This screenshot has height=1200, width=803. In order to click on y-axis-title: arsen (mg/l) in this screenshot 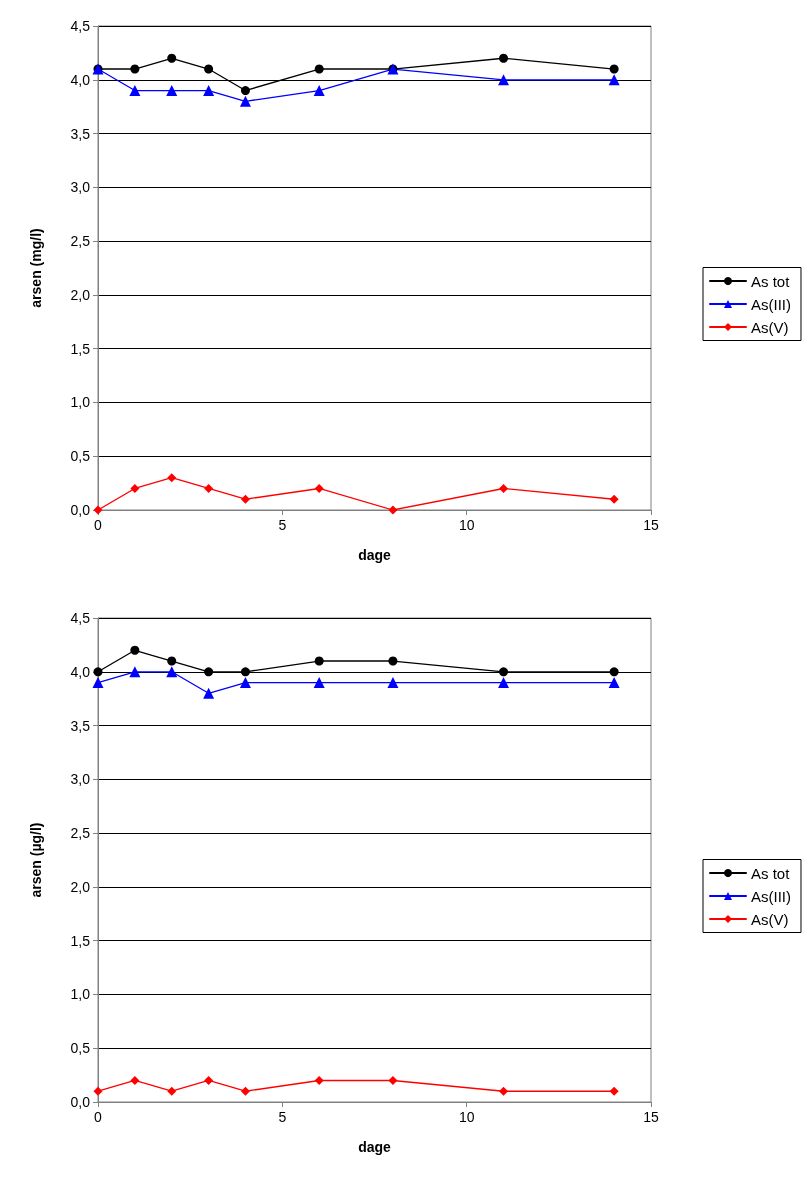, I will do `click(36, 268)`.